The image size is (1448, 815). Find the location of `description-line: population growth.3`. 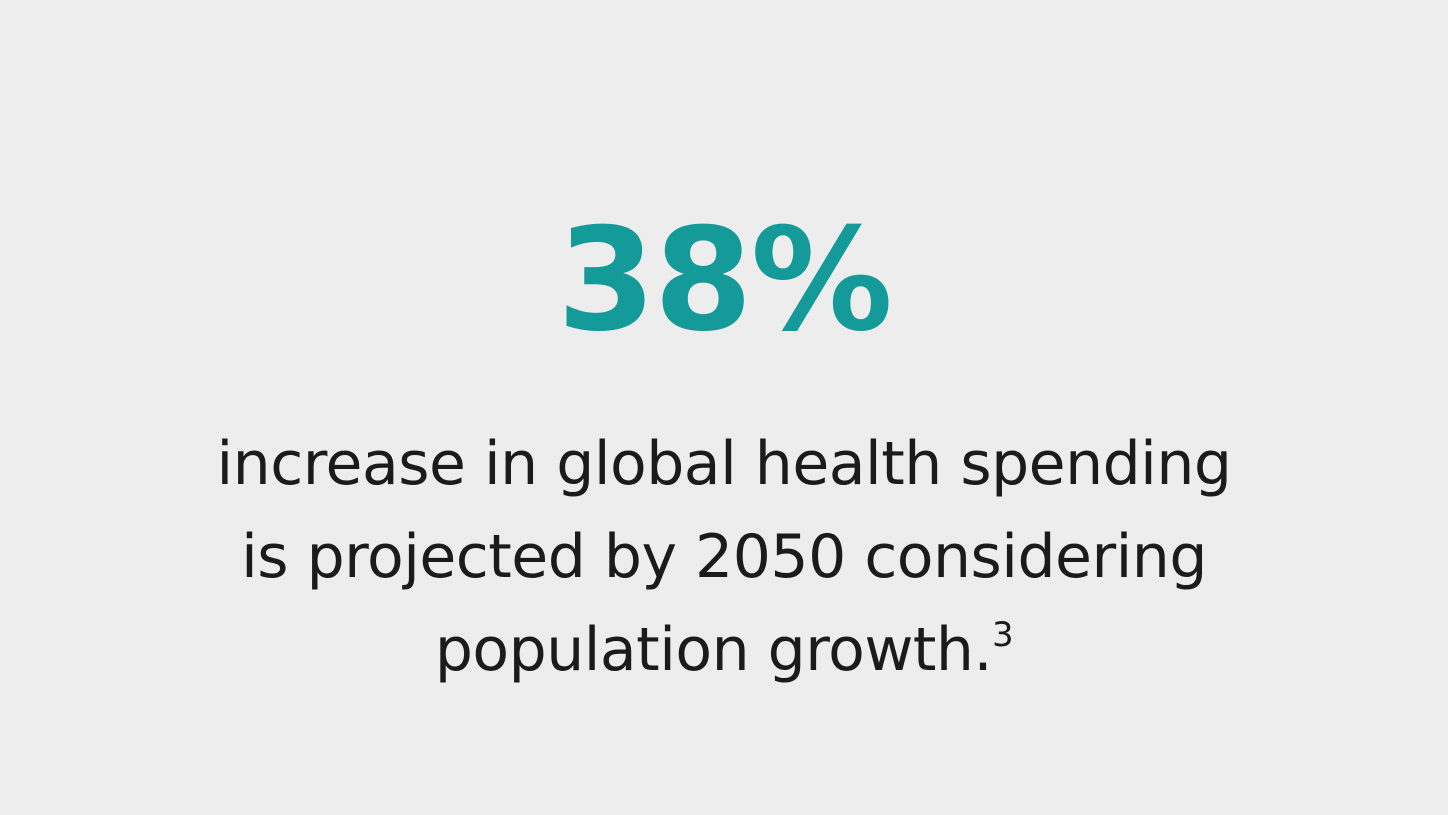

description-line: population growth.3 is located at coordinates (724, 650).